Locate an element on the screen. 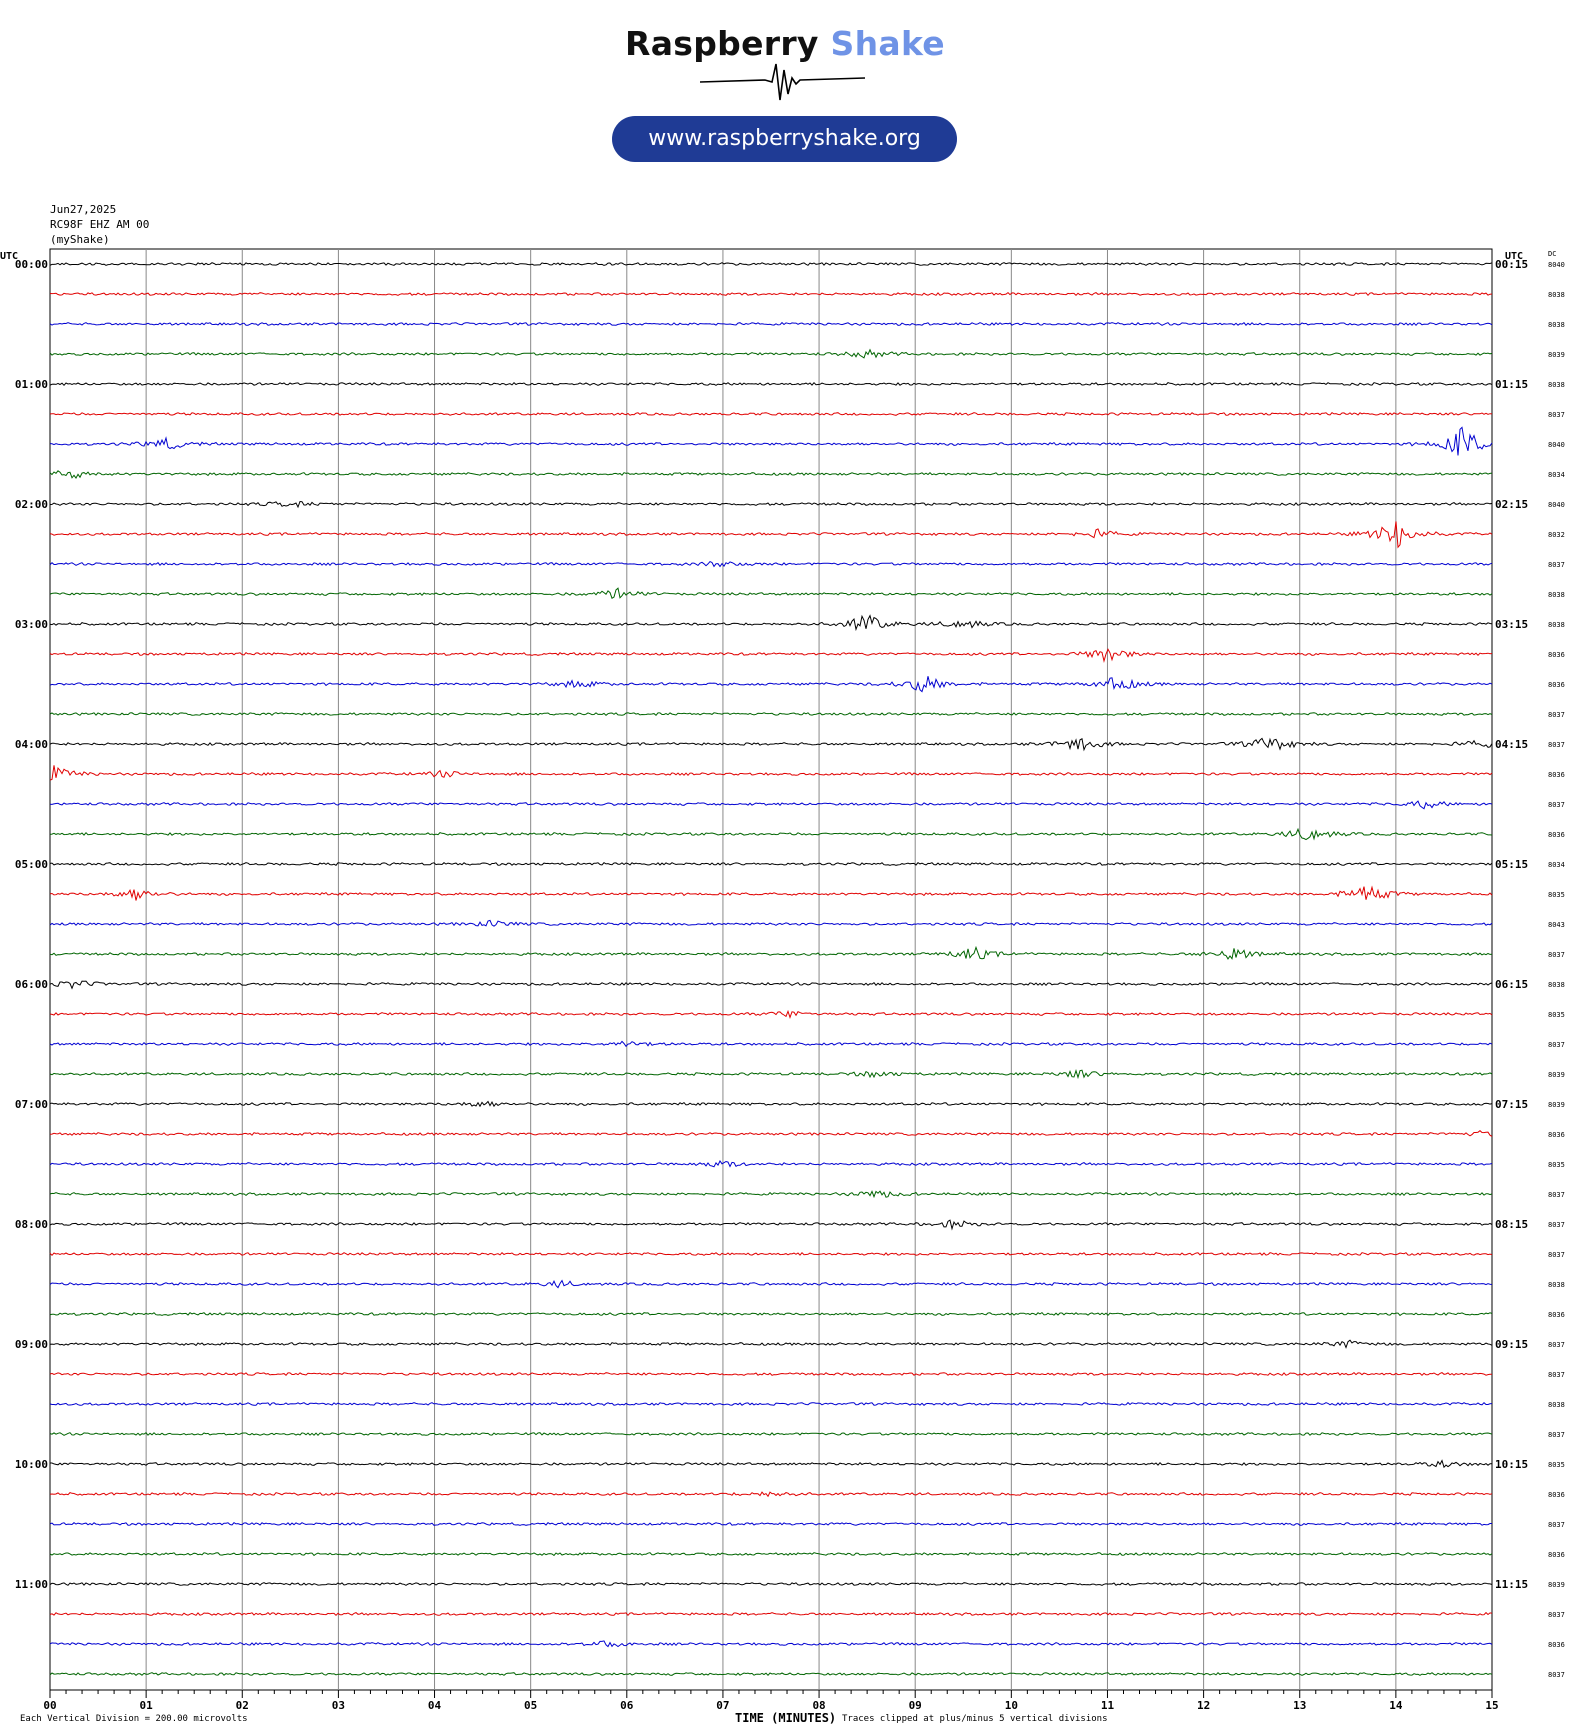  x-tick-label: 04 is located at coordinates (435, 1705).